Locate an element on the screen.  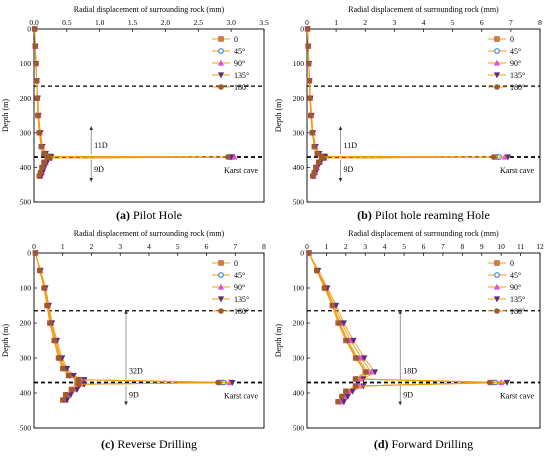
panel-caption: (b) Pilot hole reaming Hole is located at coordinates (423, 215).